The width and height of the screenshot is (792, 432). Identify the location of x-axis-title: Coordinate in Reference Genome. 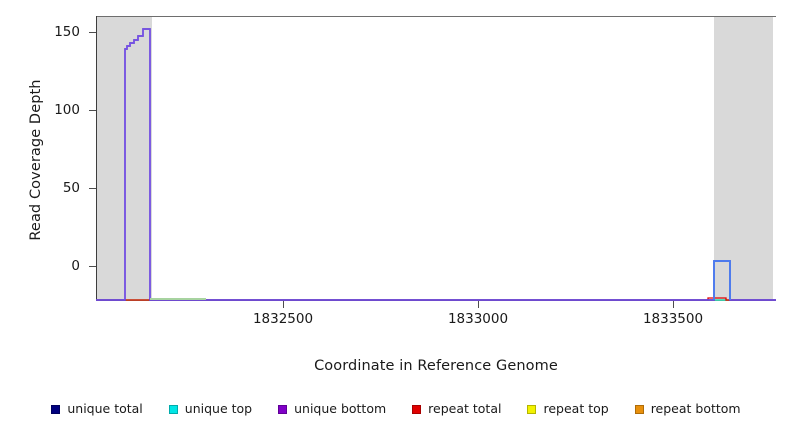
(436, 366).